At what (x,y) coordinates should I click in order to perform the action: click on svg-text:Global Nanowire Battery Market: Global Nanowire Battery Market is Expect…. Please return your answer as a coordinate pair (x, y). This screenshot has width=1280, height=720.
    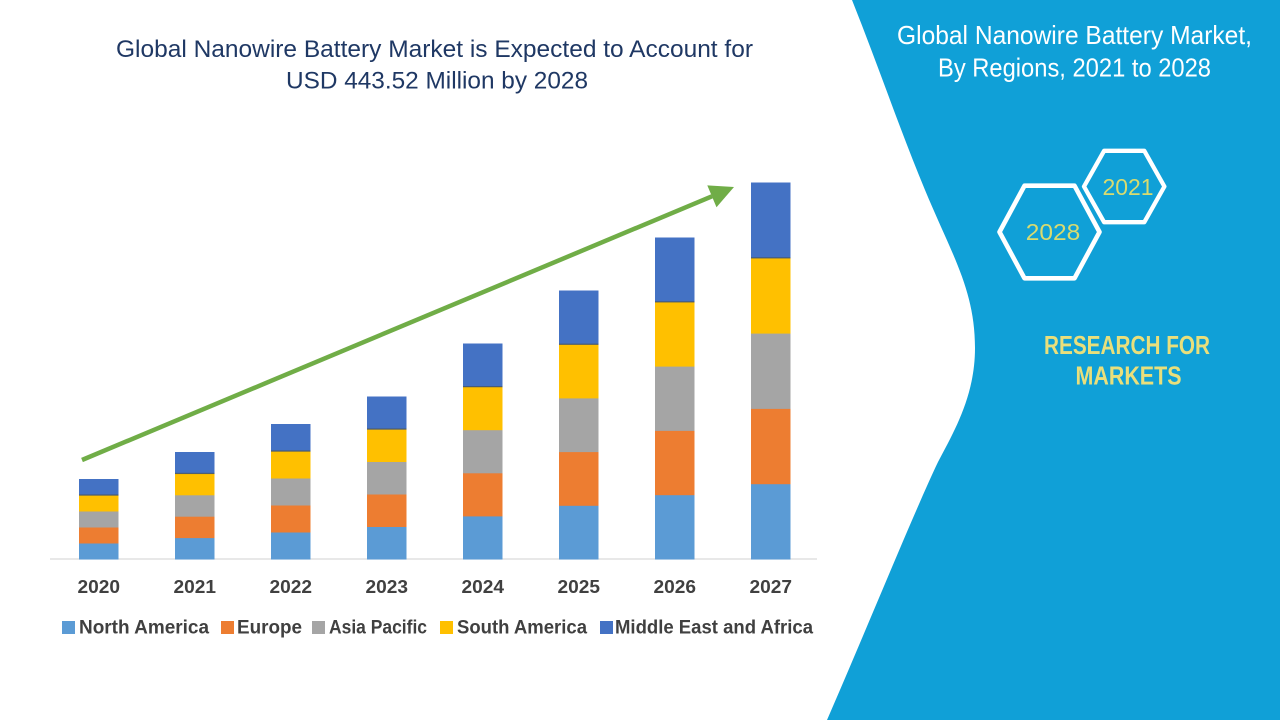
    Looking at the image, I should click on (434, 49).